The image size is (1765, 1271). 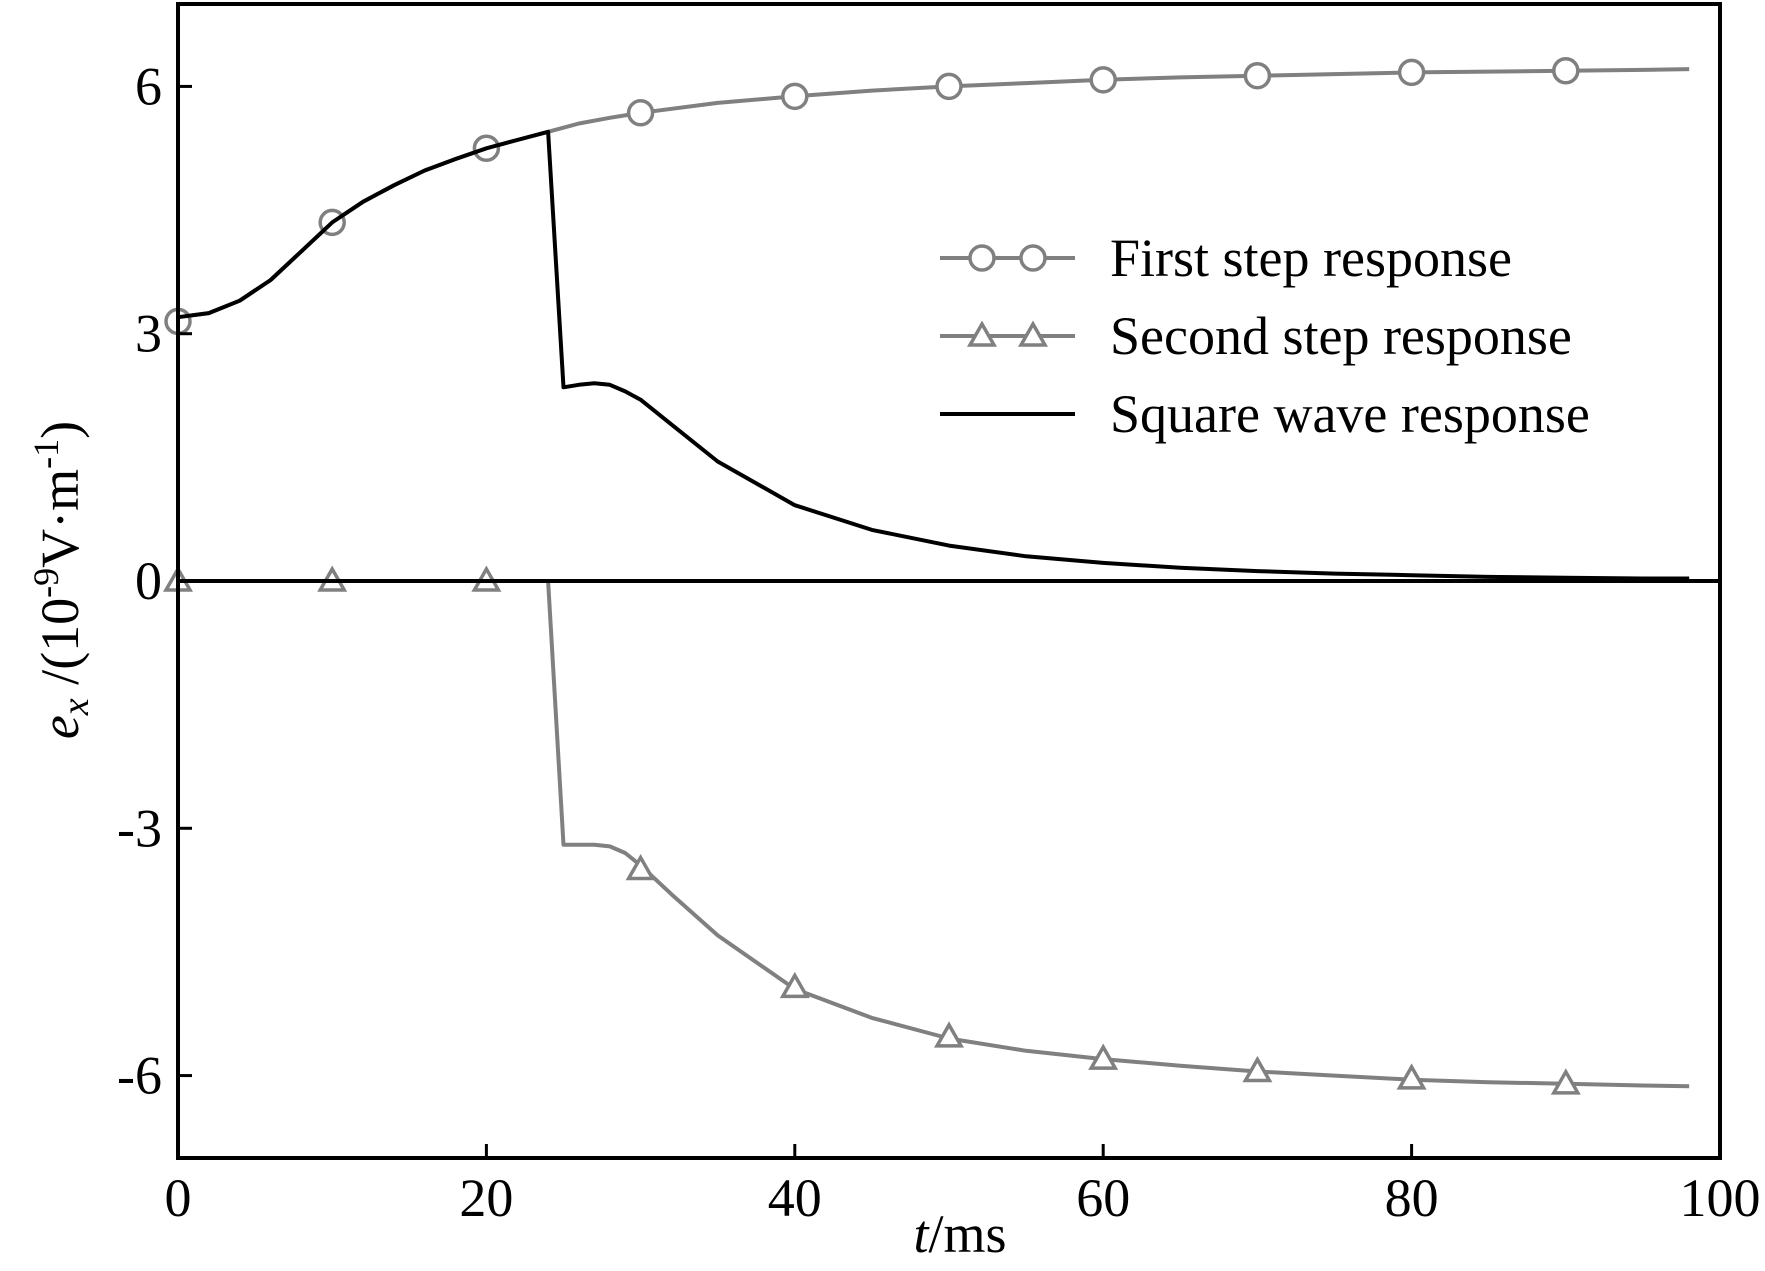 What do you see at coordinates (178, 1198) in the screenshot?
I see `x-tick-label: 0` at bounding box center [178, 1198].